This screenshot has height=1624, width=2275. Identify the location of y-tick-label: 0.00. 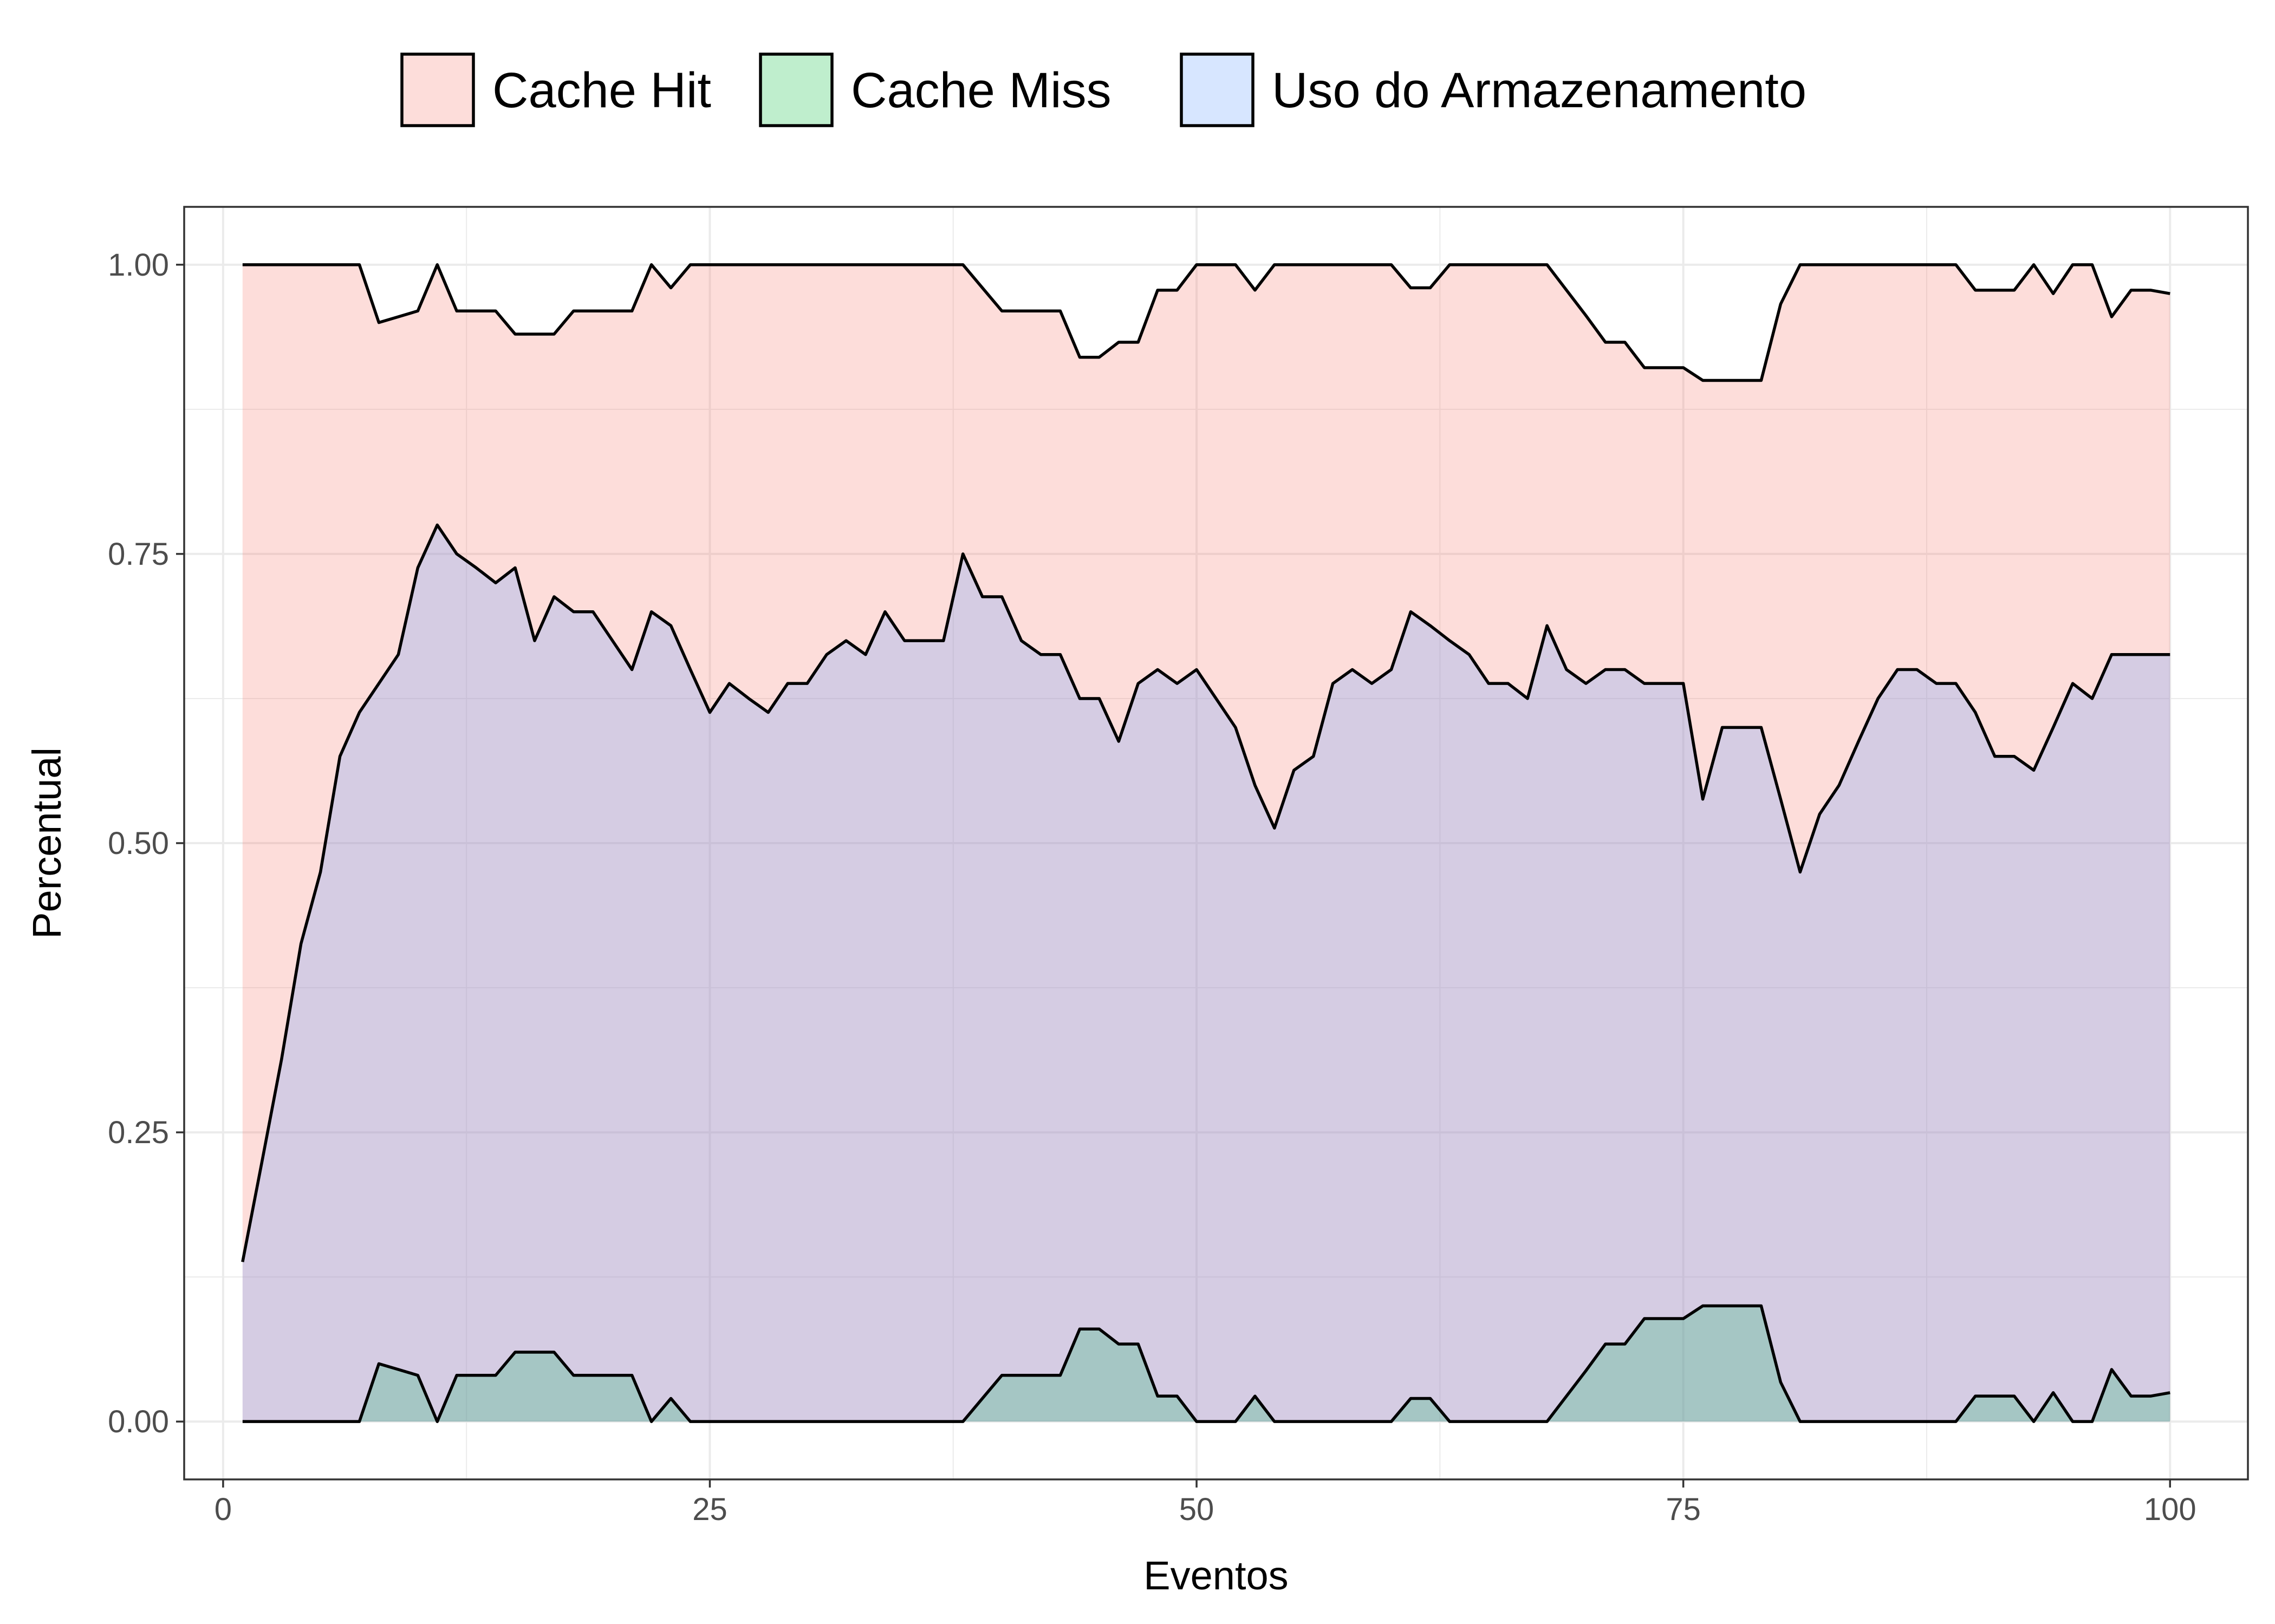
(138, 1421).